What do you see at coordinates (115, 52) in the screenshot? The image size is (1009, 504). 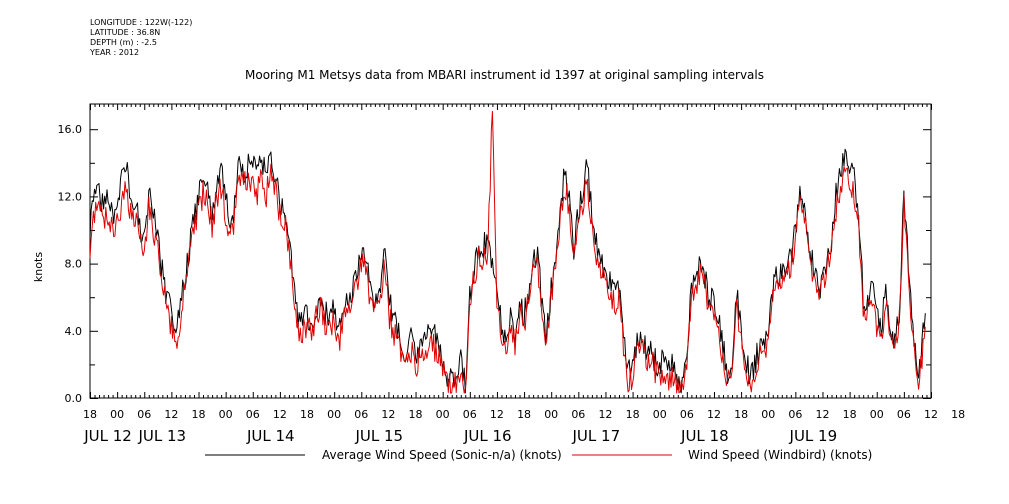 I see `year-label: YEAR : 2012` at bounding box center [115, 52].